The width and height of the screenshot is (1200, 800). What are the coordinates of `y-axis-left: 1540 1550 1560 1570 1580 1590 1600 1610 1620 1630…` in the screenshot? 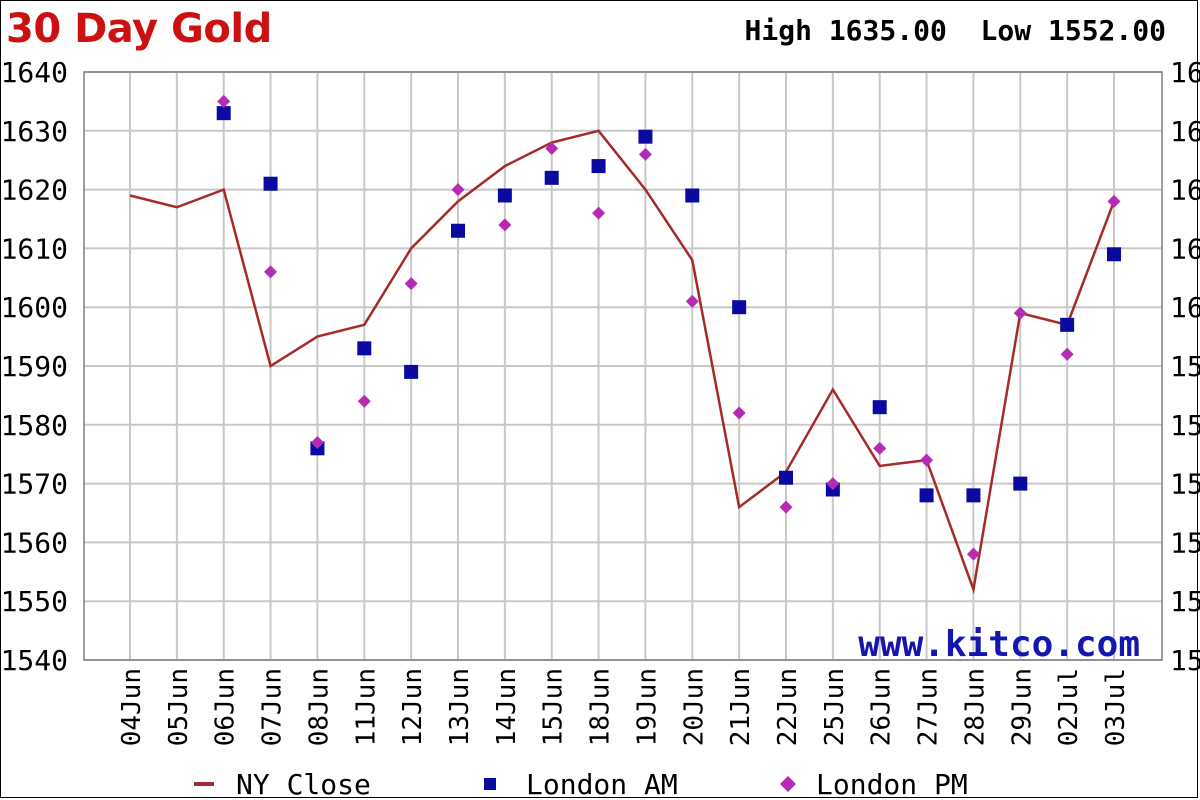 It's located at (34, 366).